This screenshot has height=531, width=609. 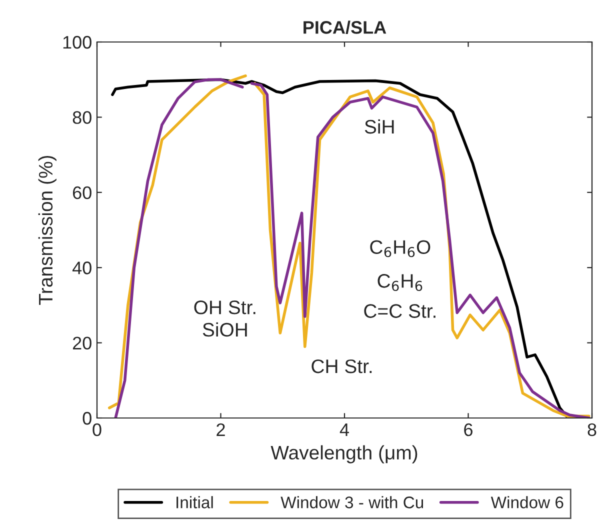 What do you see at coordinates (82, 117) in the screenshot?
I see `y-tick-label: 80` at bounding box center [82, 117].